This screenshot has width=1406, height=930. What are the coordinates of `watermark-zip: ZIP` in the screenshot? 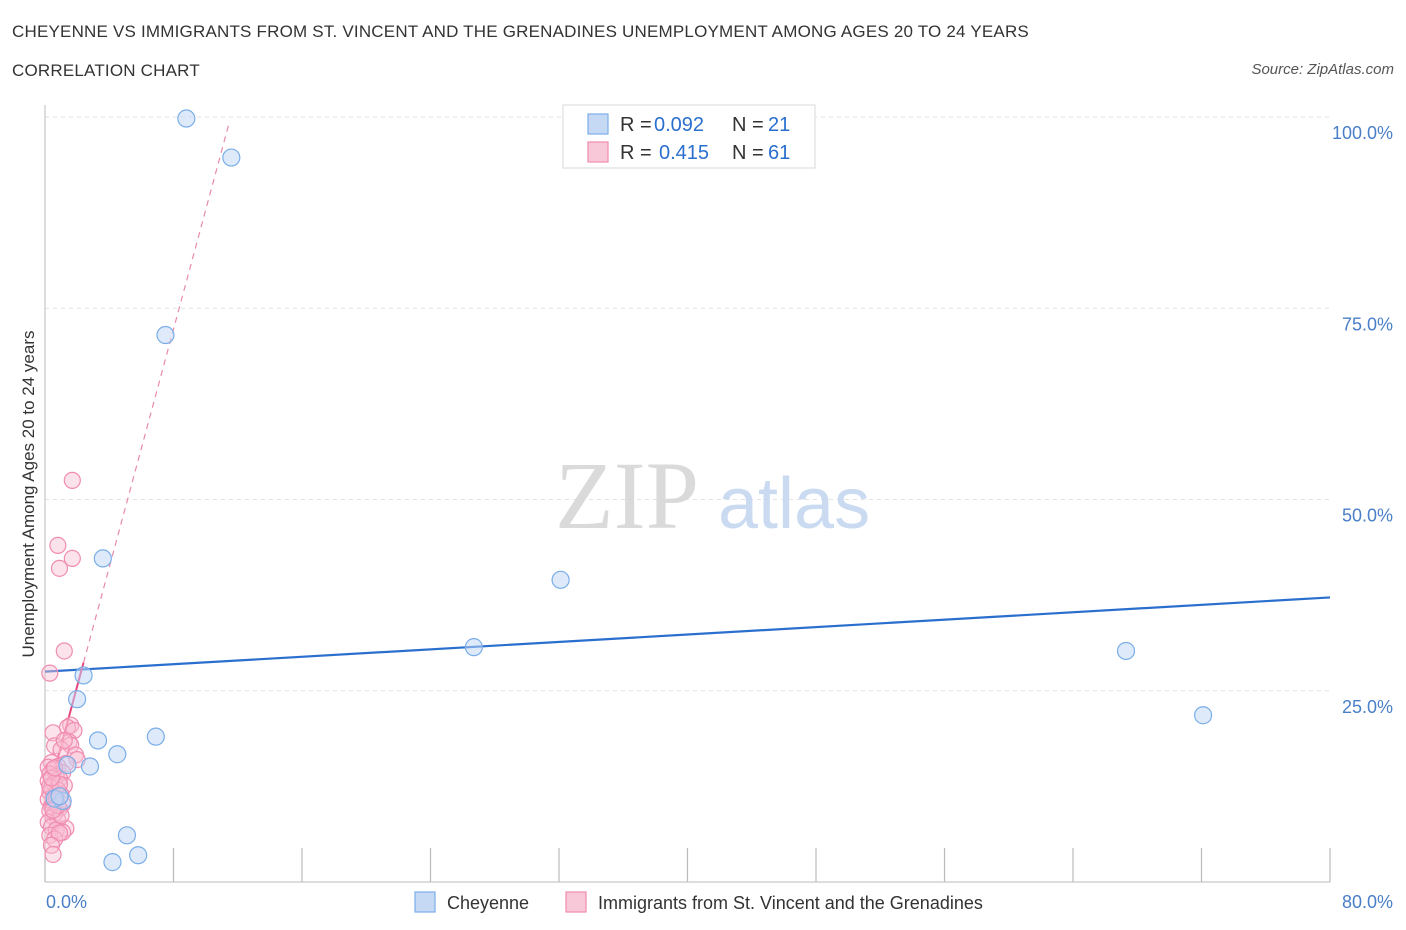 It's located at (627, 495).